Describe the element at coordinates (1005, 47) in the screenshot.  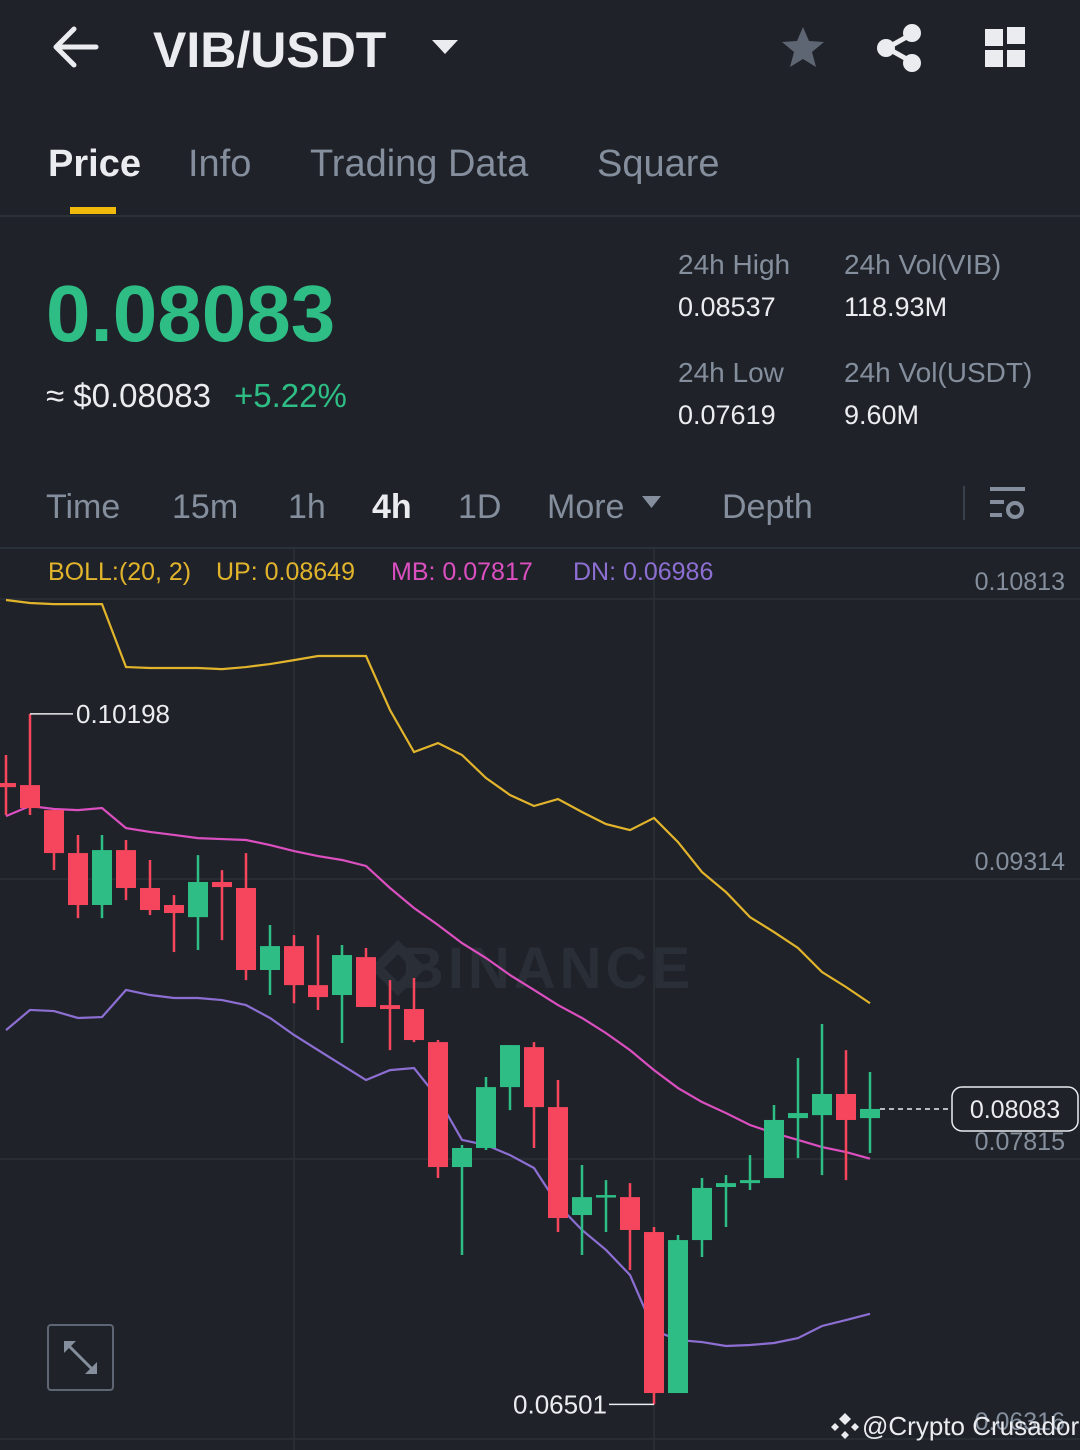
I see `layout-button` at that location.